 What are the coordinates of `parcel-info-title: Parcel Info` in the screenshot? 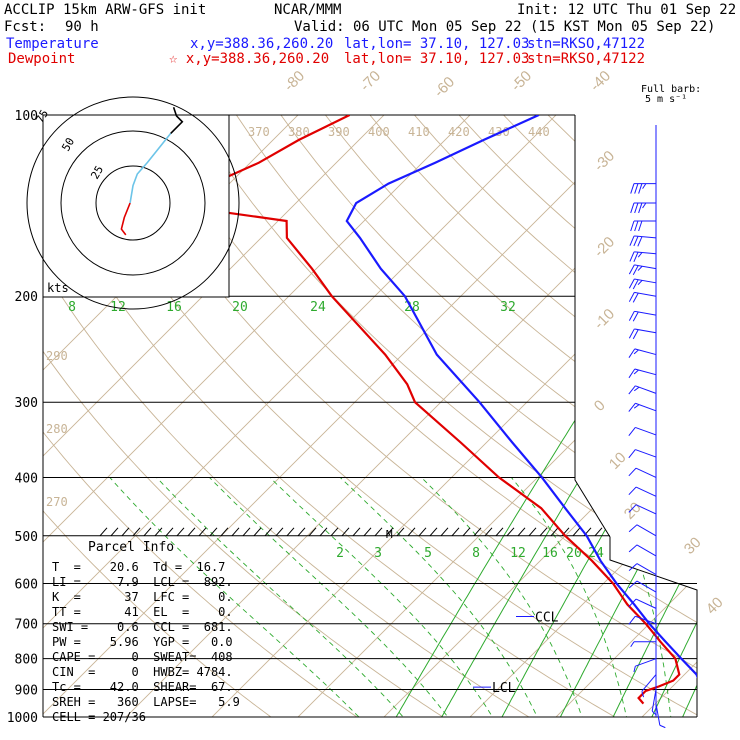 It's located at (131, 547).